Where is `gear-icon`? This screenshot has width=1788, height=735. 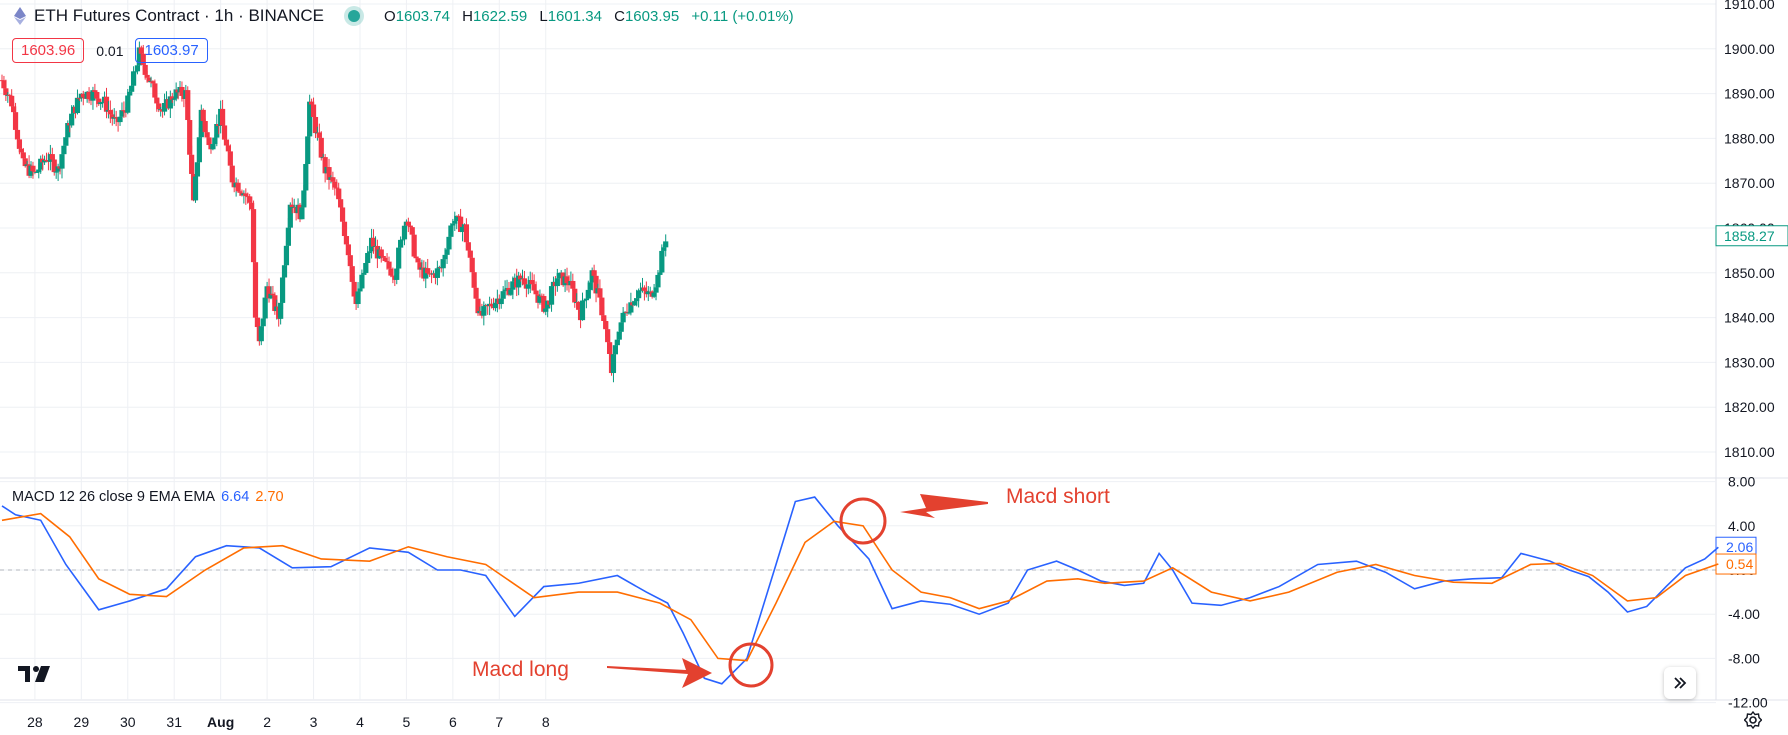
gear-icon is located at coordinates (1753, 722).